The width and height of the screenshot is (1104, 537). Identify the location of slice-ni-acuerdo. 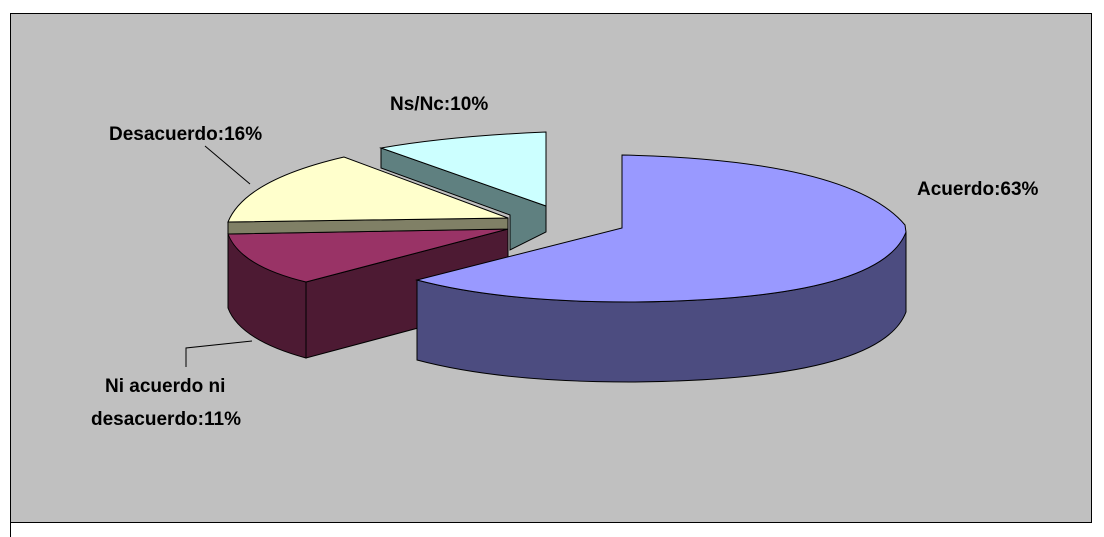
(368, 293).